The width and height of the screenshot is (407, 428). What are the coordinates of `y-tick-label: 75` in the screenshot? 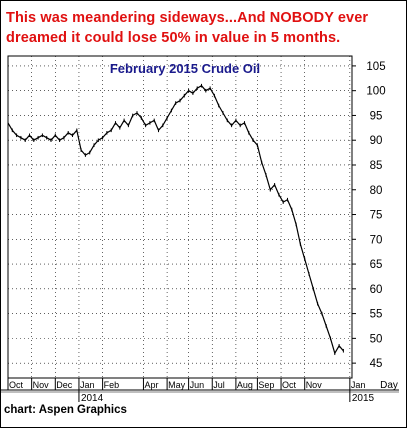 It's located at (376, 216).